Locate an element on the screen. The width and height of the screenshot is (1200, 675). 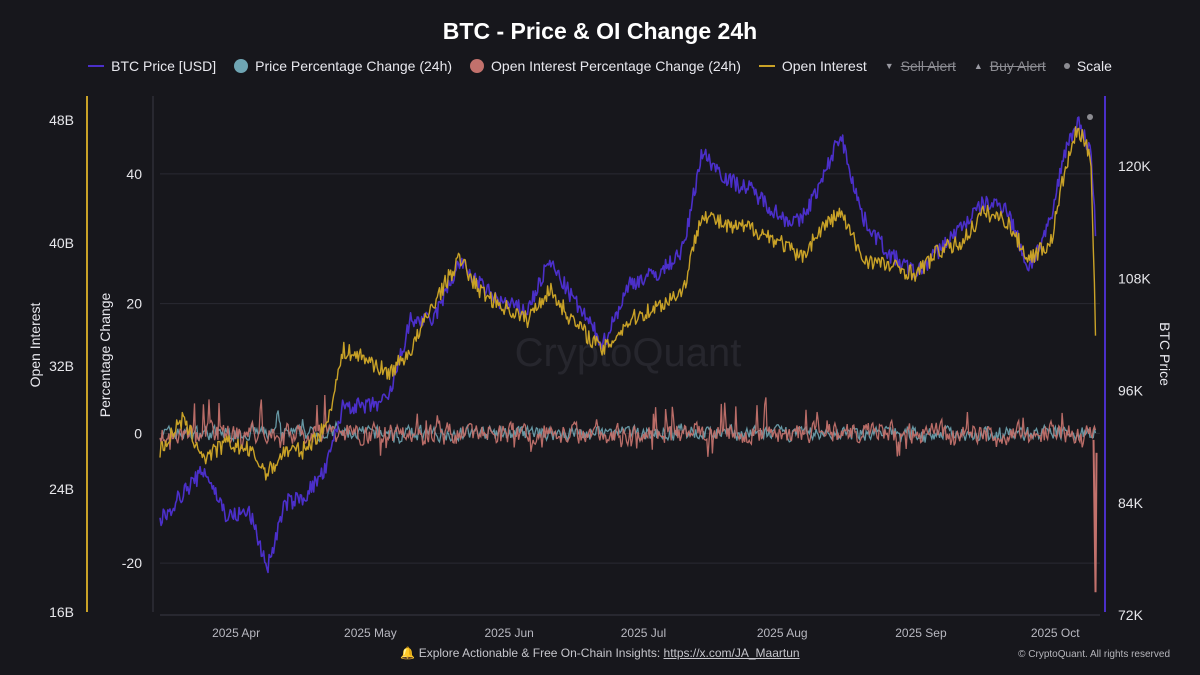
price-percentage-change-line is located at coordinates (628, 427).